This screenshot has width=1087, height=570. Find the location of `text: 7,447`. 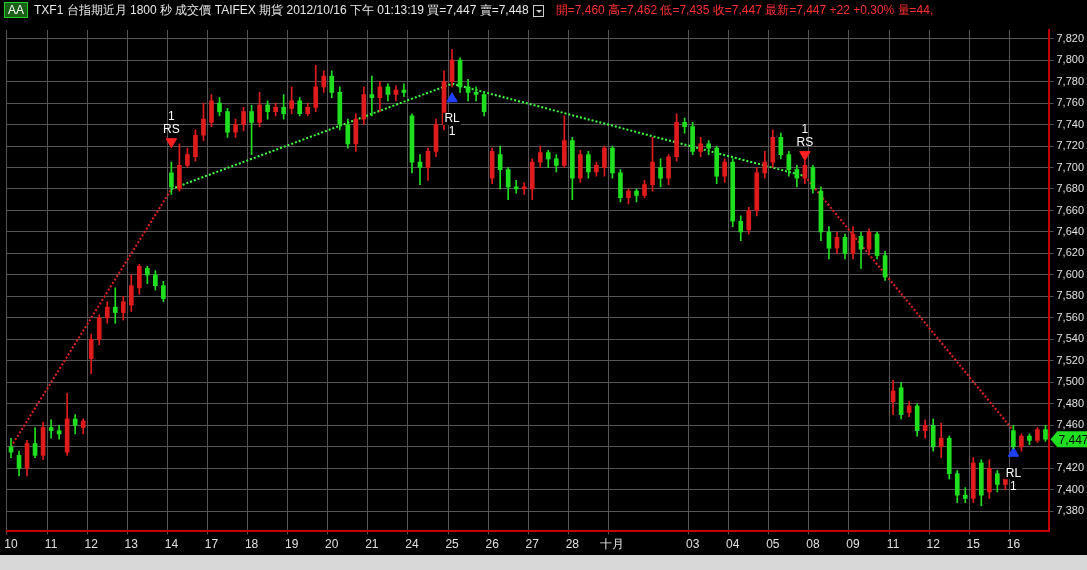

text: 7,447 is located at coordinates (1072, 439).